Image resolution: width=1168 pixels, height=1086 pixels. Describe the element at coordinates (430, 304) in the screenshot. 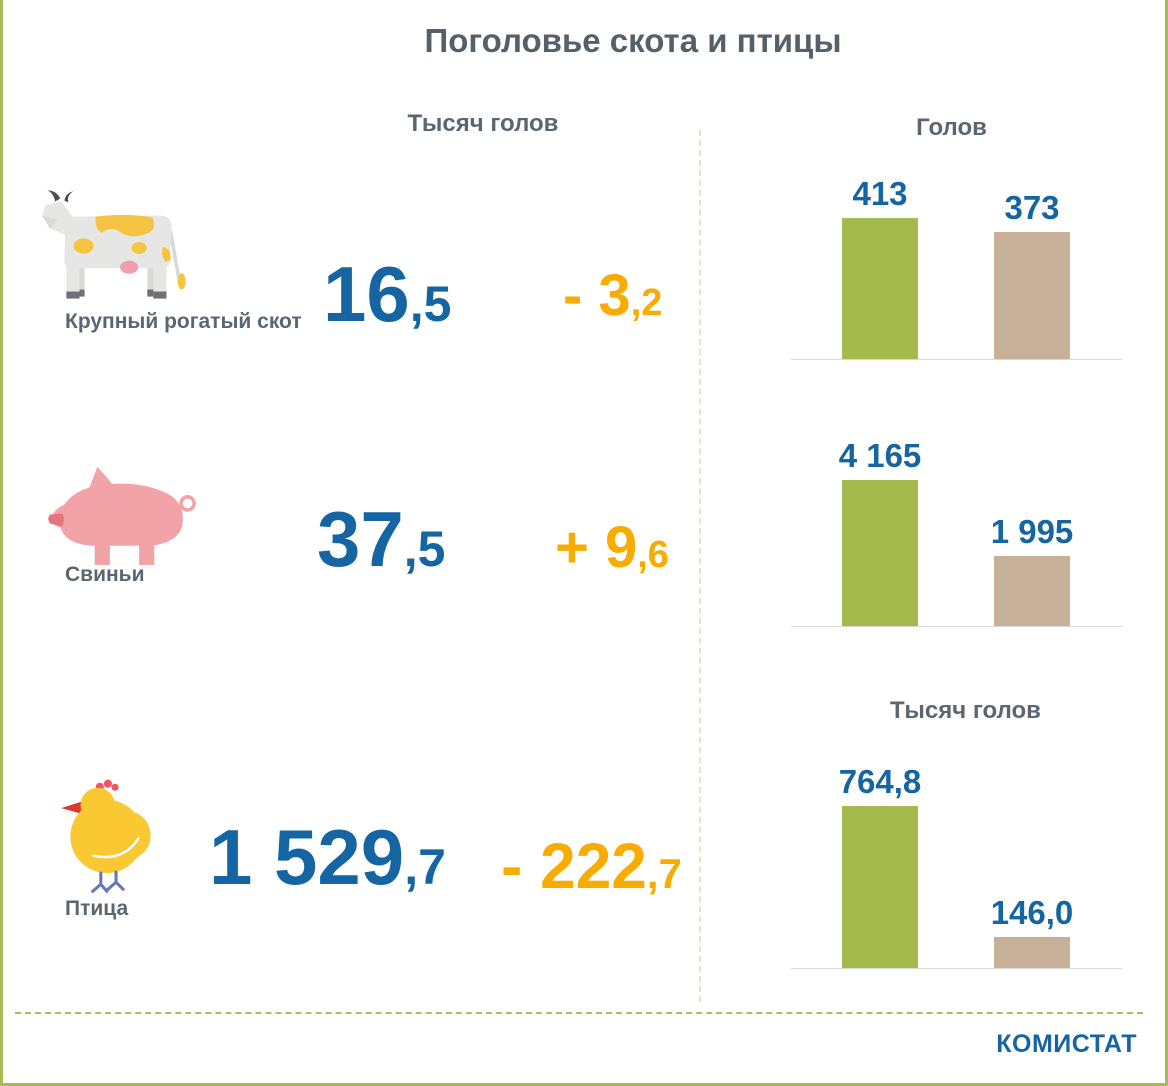

I see `value-cattle-dec: ,5` at that location.